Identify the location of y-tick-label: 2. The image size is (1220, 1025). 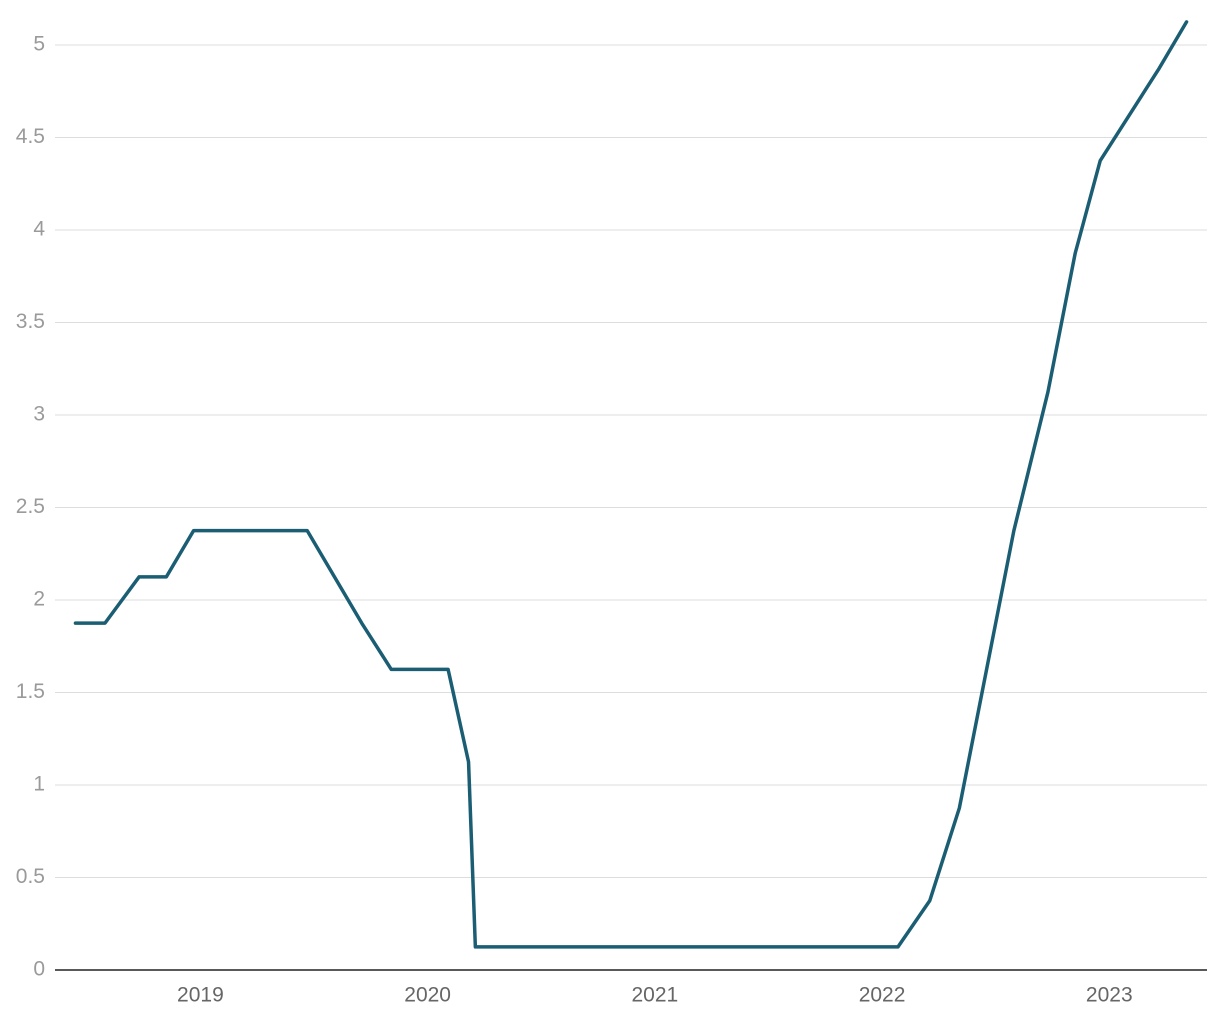
(39, 599).